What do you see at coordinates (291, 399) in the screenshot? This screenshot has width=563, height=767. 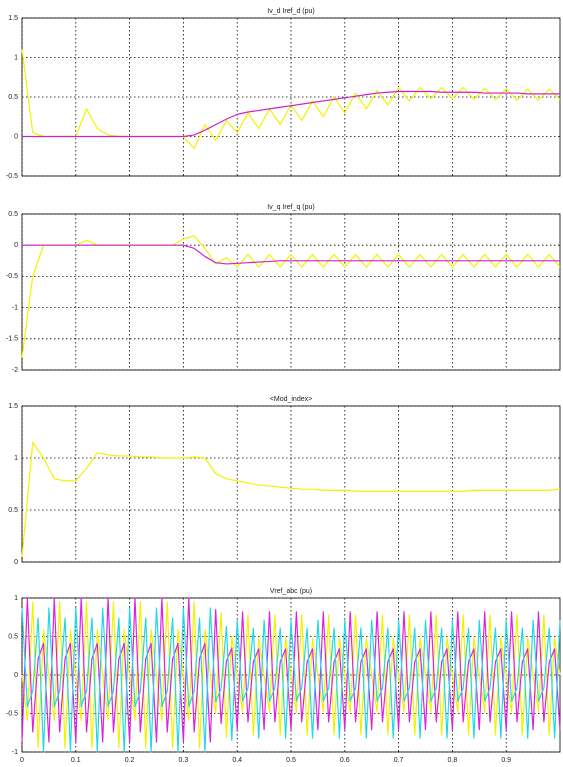 I see `chart-title: <Mod_index>` at bounding box center [291, 399].